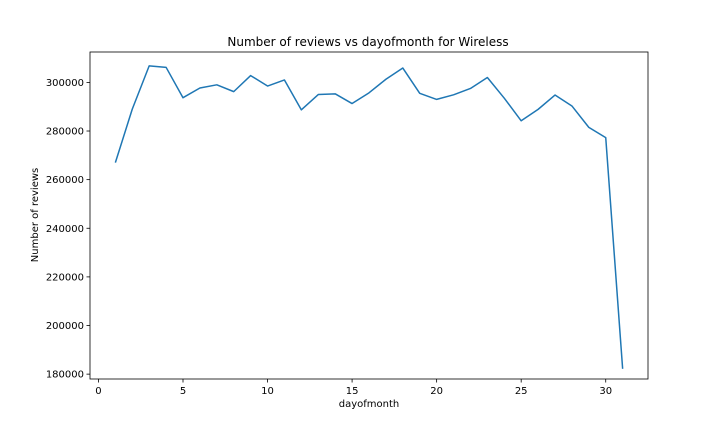 The image size is (720, 432). I want to click on x-tick-label: 15, so click(352, 391).